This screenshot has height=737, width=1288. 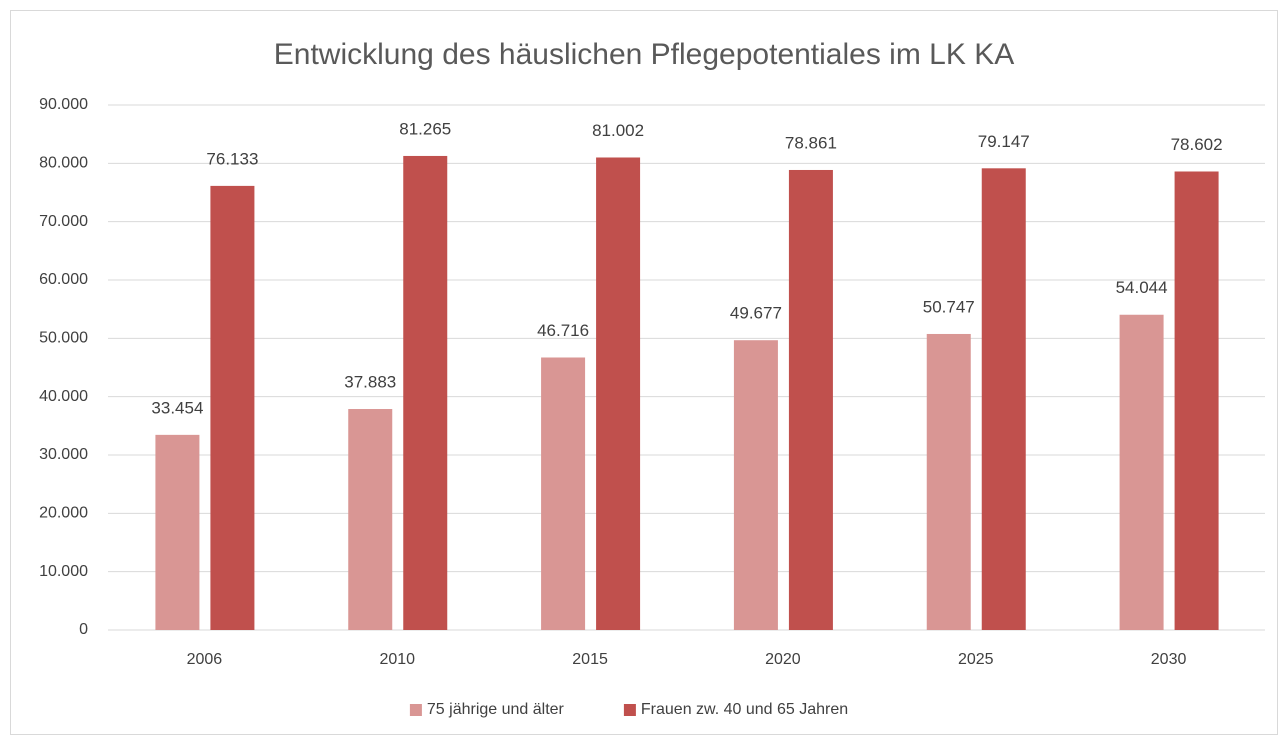 I want to click on y-tick-label: 30.000, so click(x=63, y=454).